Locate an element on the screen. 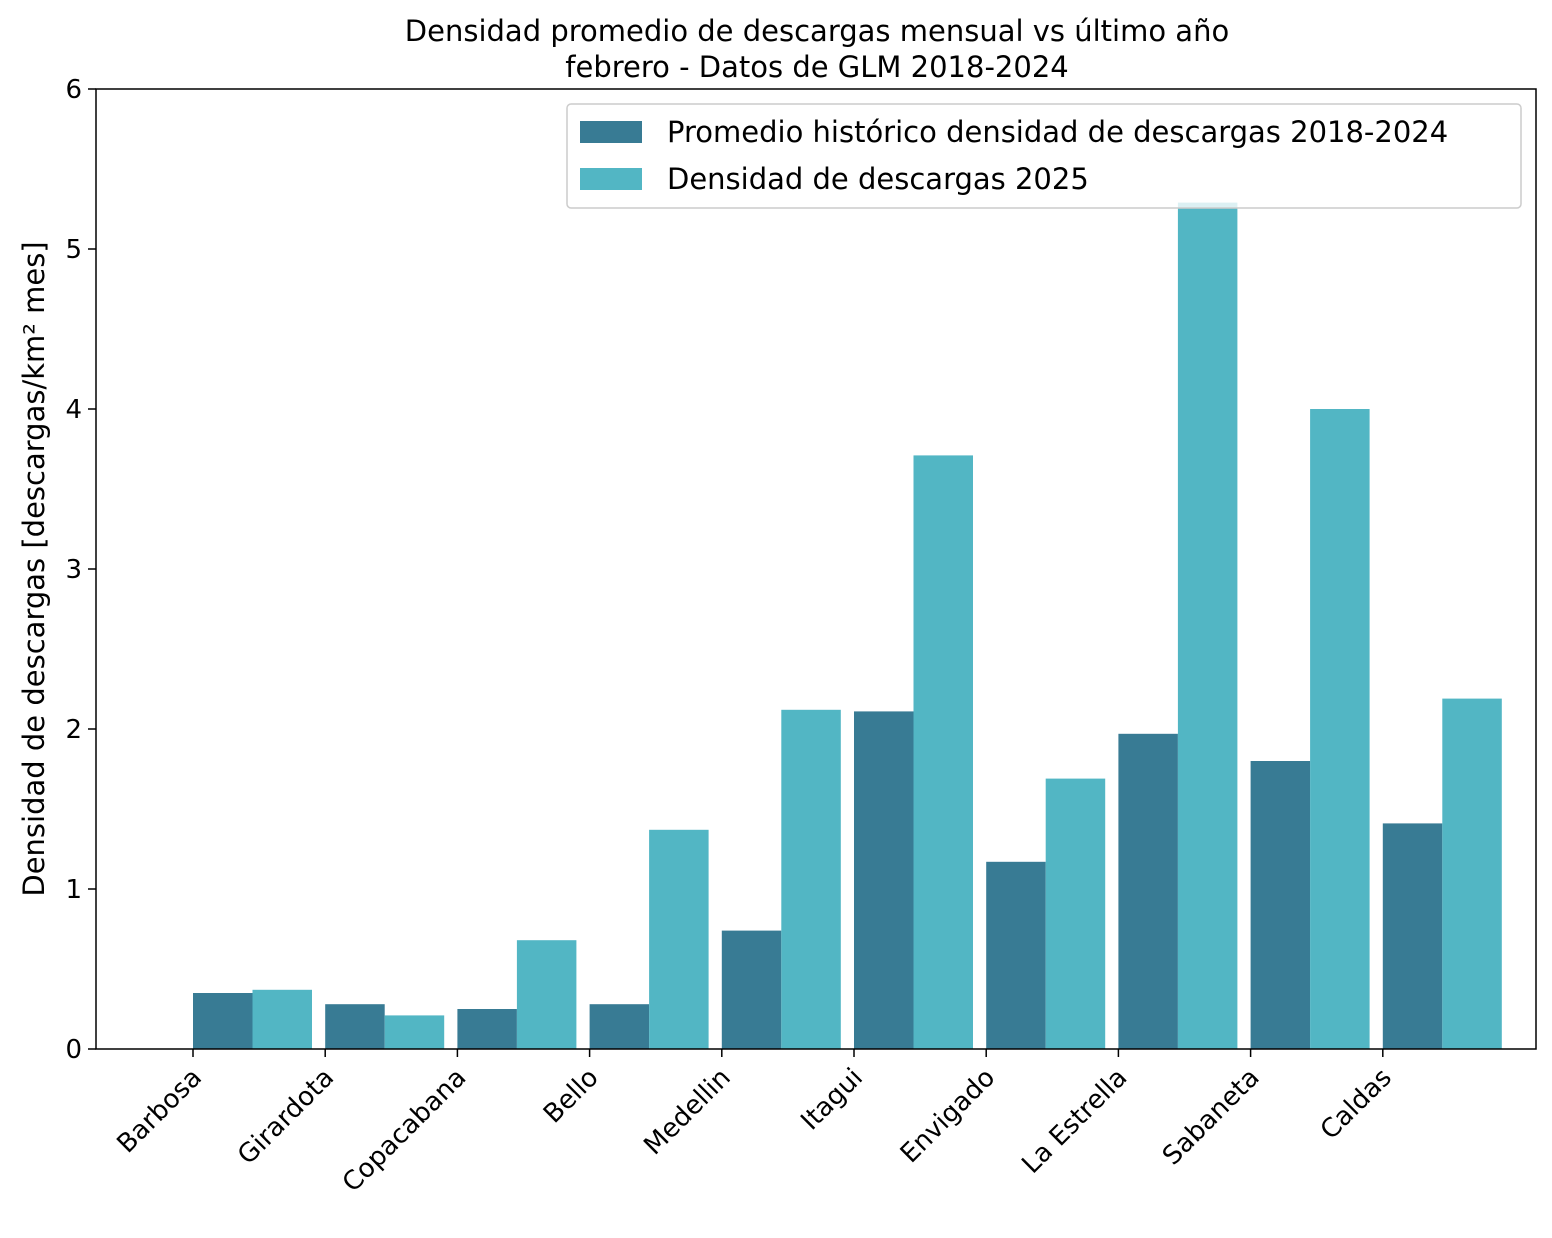 The image size is (1552, 1238). bar-historical-medellin is located at coordinates (751, 989).